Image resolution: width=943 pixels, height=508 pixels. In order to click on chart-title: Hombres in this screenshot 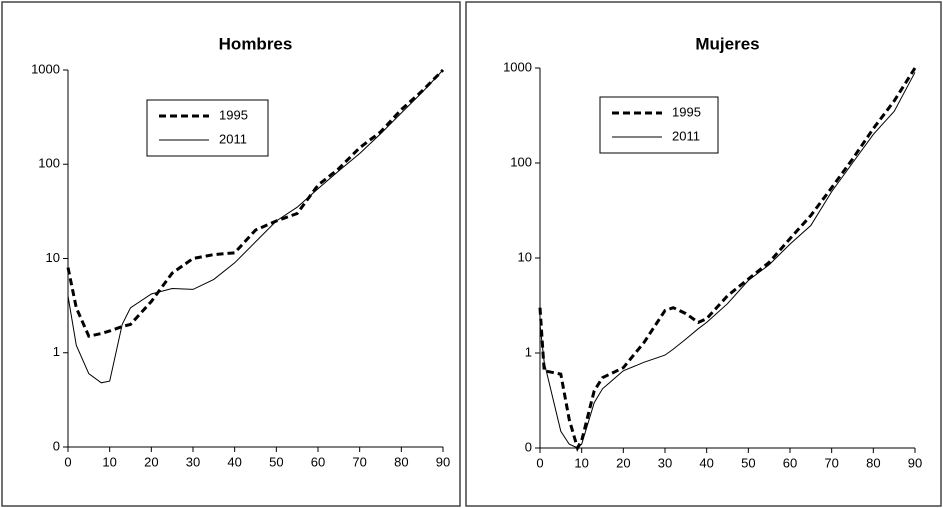, I will do `click(256, 43)`.